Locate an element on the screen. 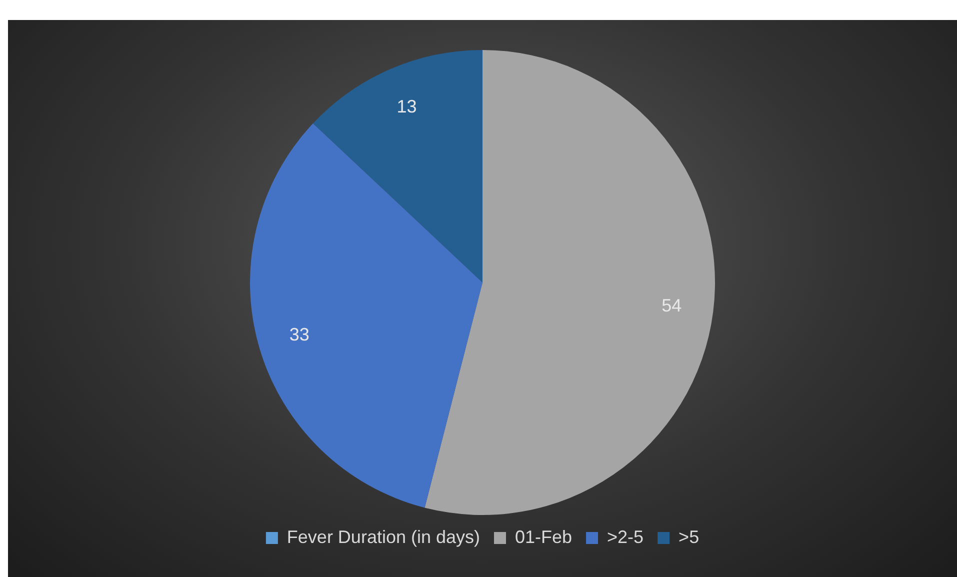  data-label: 33 is located at coordinates (299, 334).